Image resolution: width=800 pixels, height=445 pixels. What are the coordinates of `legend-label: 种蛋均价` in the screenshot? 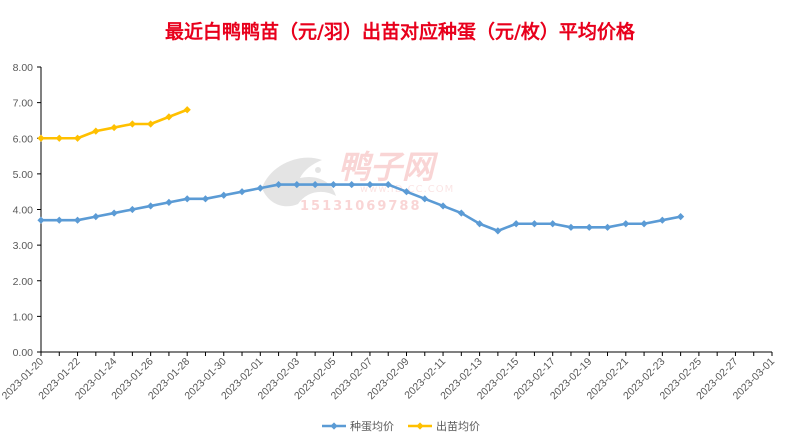 It's located at (372, 426).